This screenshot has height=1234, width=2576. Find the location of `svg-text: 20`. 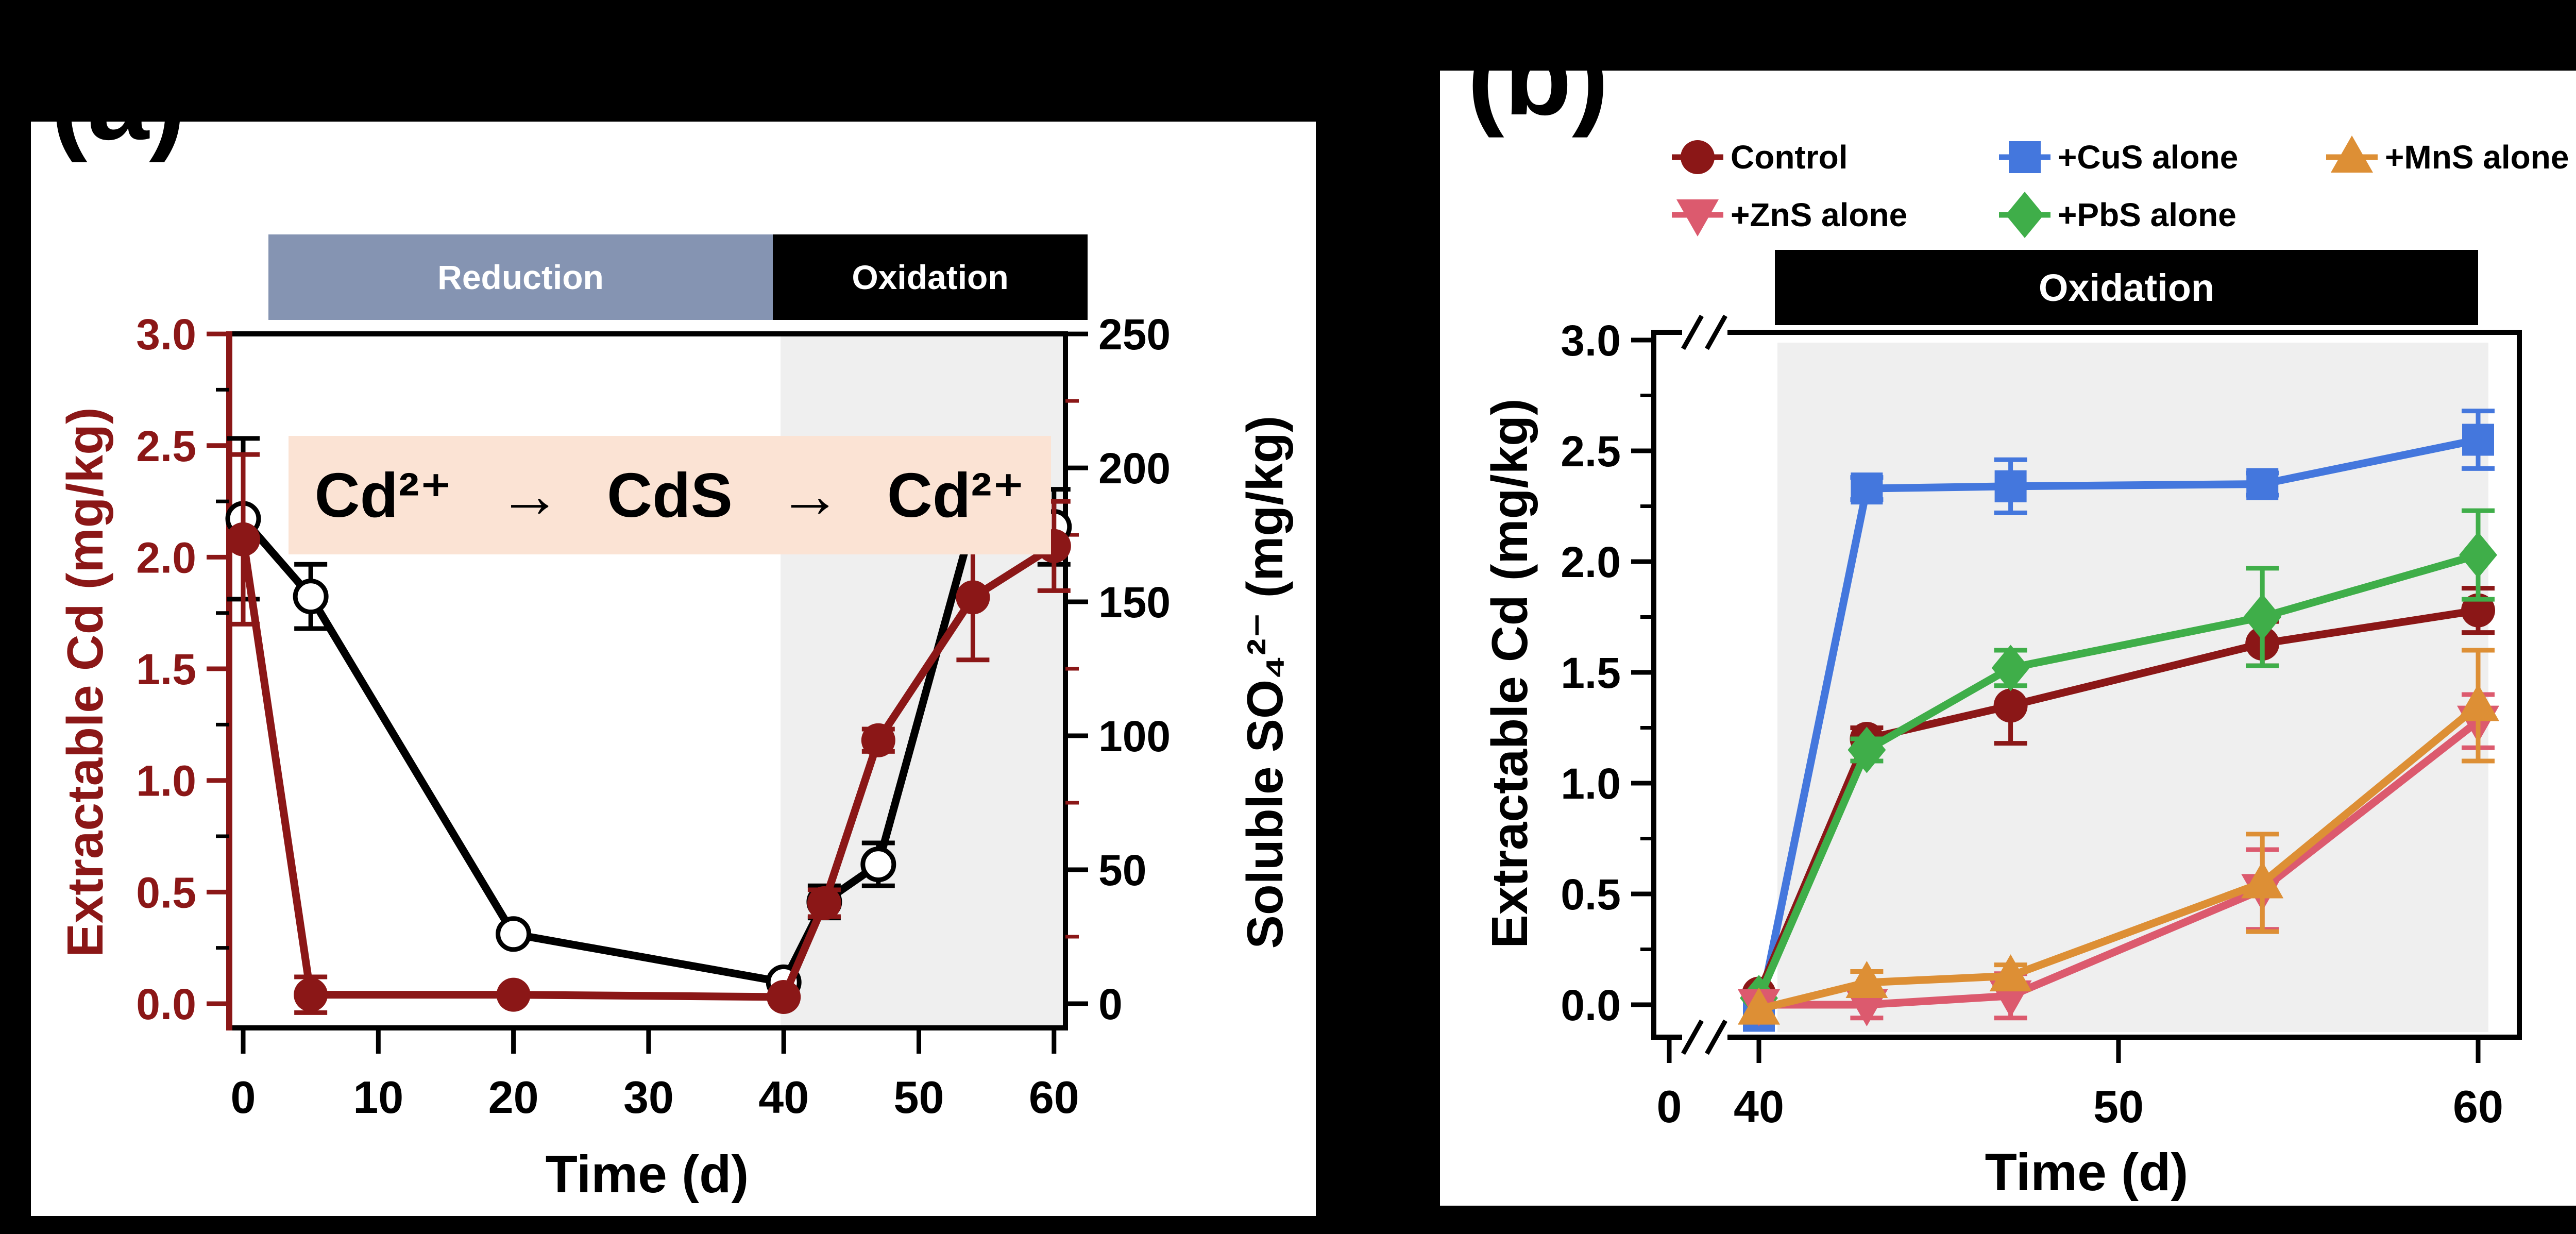

svg-text: 20 is located at coordinates (513, 1097).